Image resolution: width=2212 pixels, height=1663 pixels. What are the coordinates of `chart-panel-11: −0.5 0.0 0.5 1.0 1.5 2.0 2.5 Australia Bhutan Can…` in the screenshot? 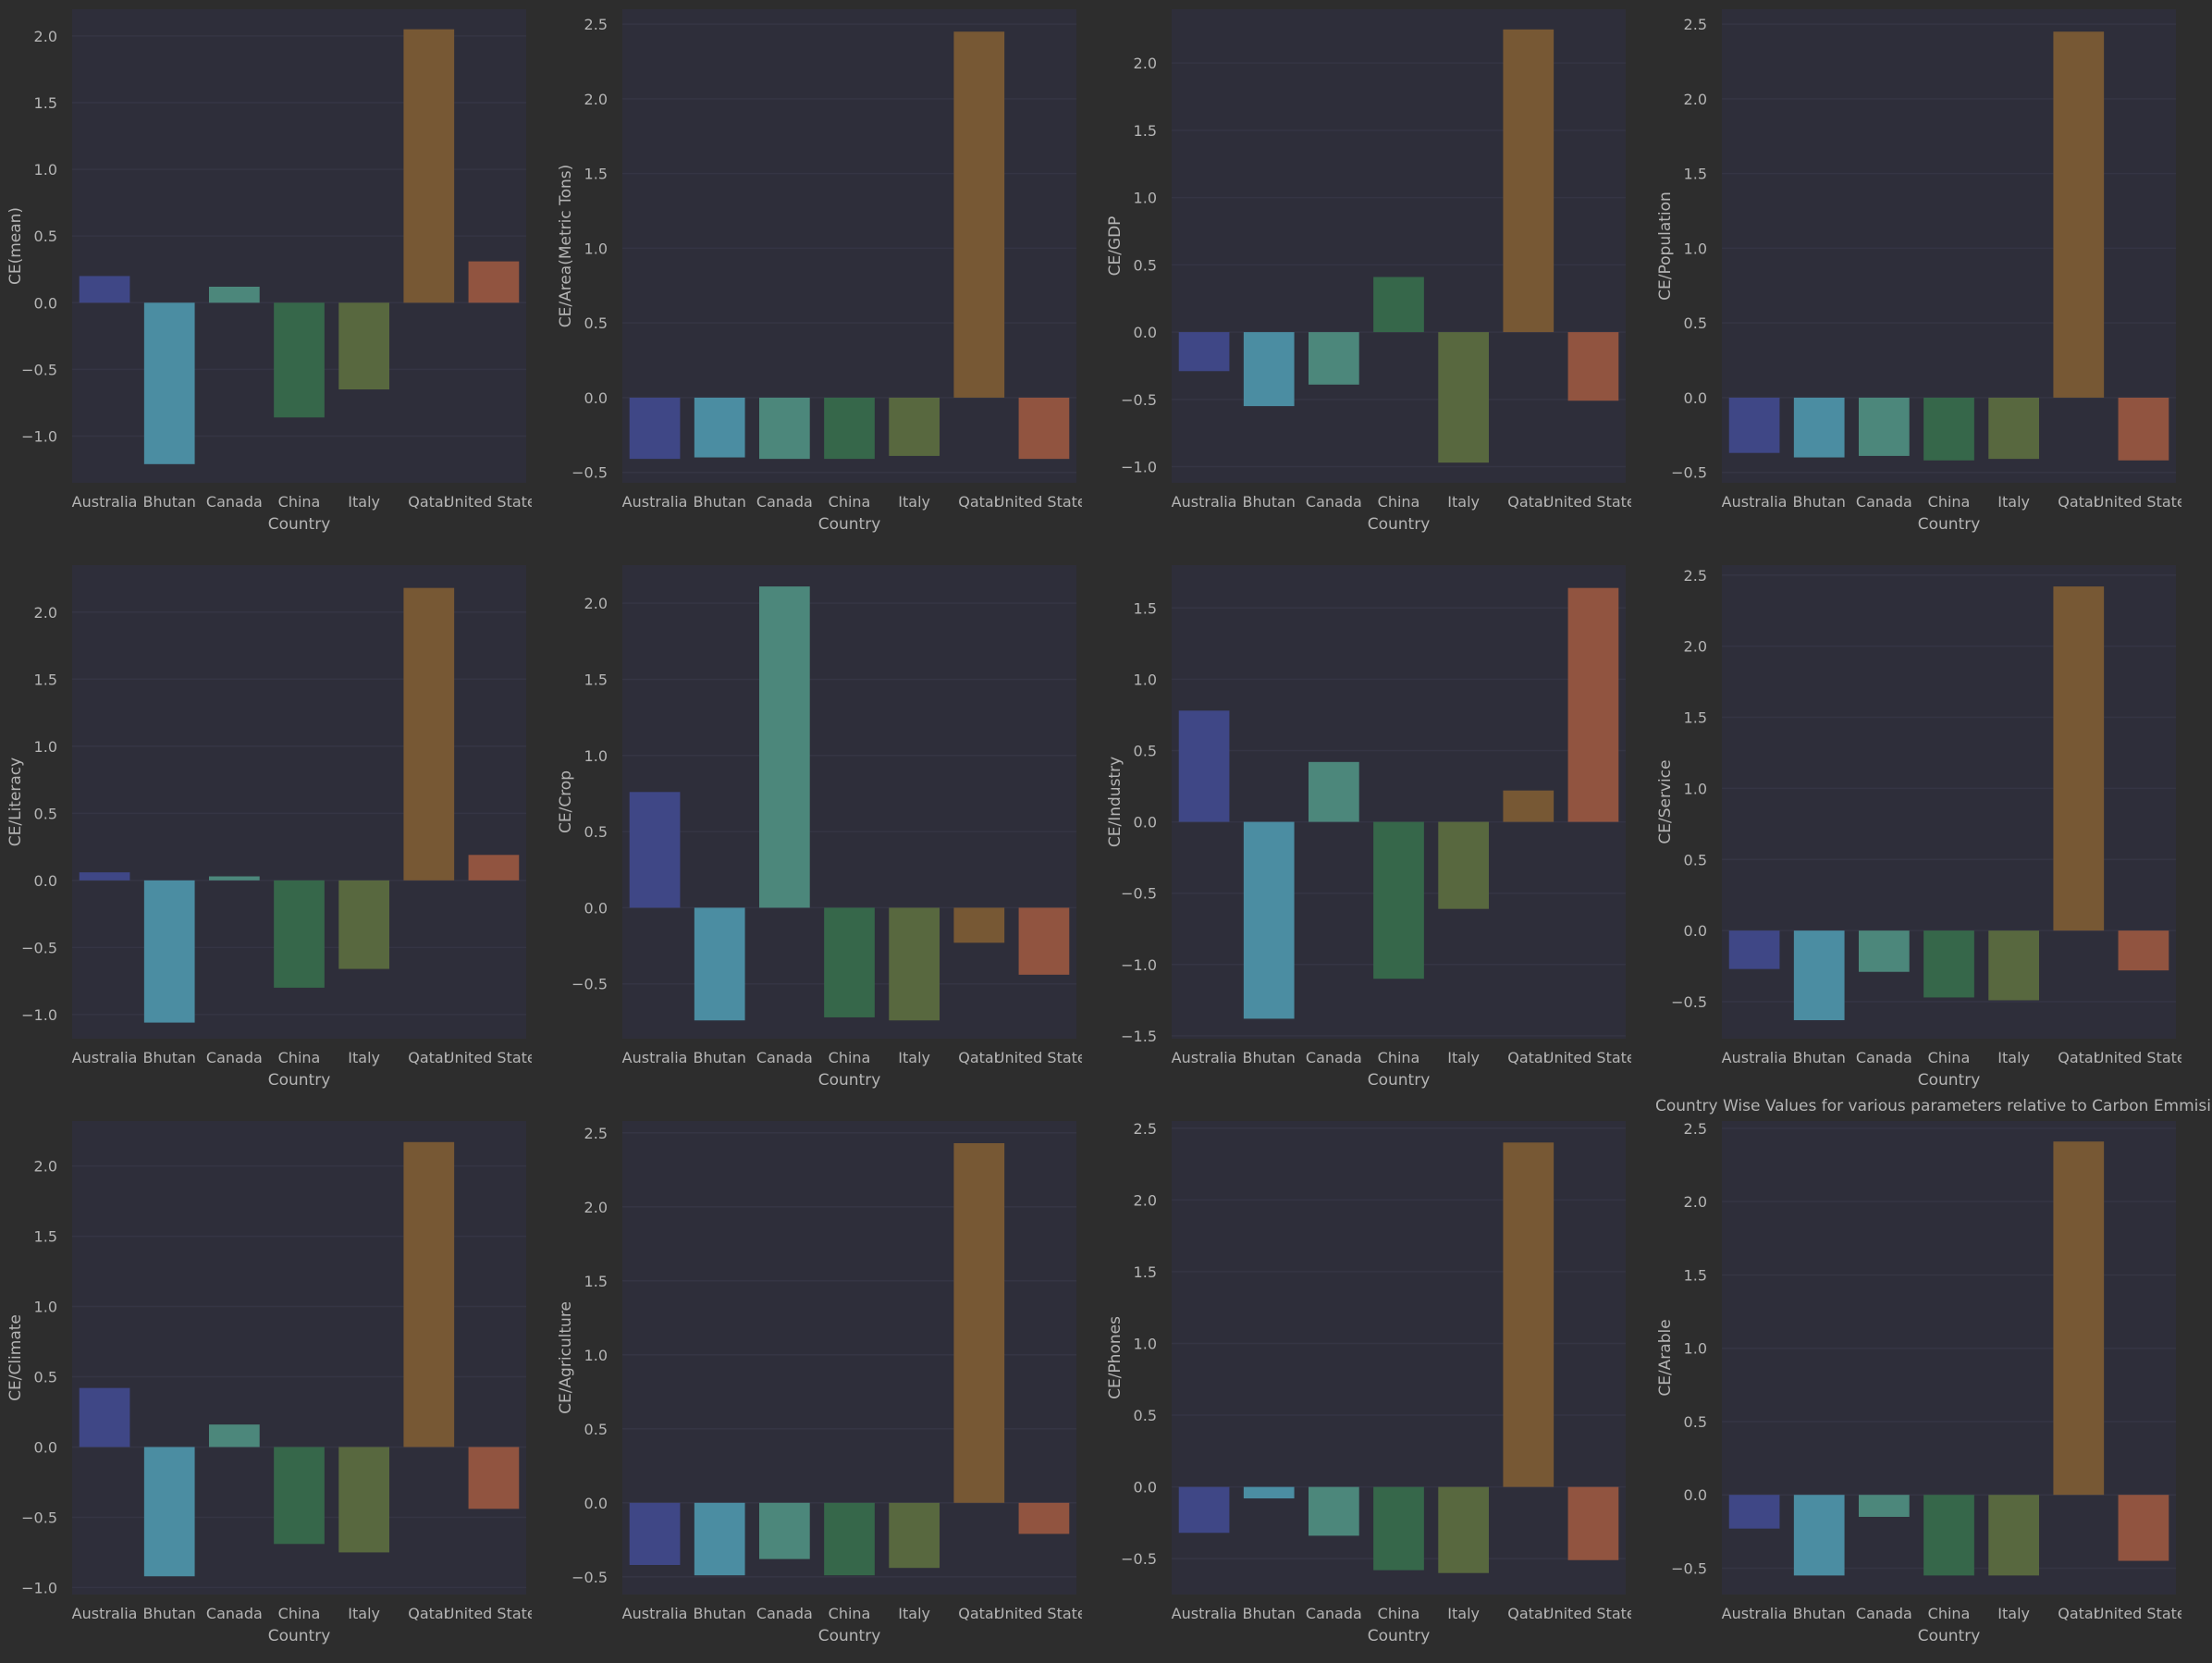 It's located at (1368, 1383).